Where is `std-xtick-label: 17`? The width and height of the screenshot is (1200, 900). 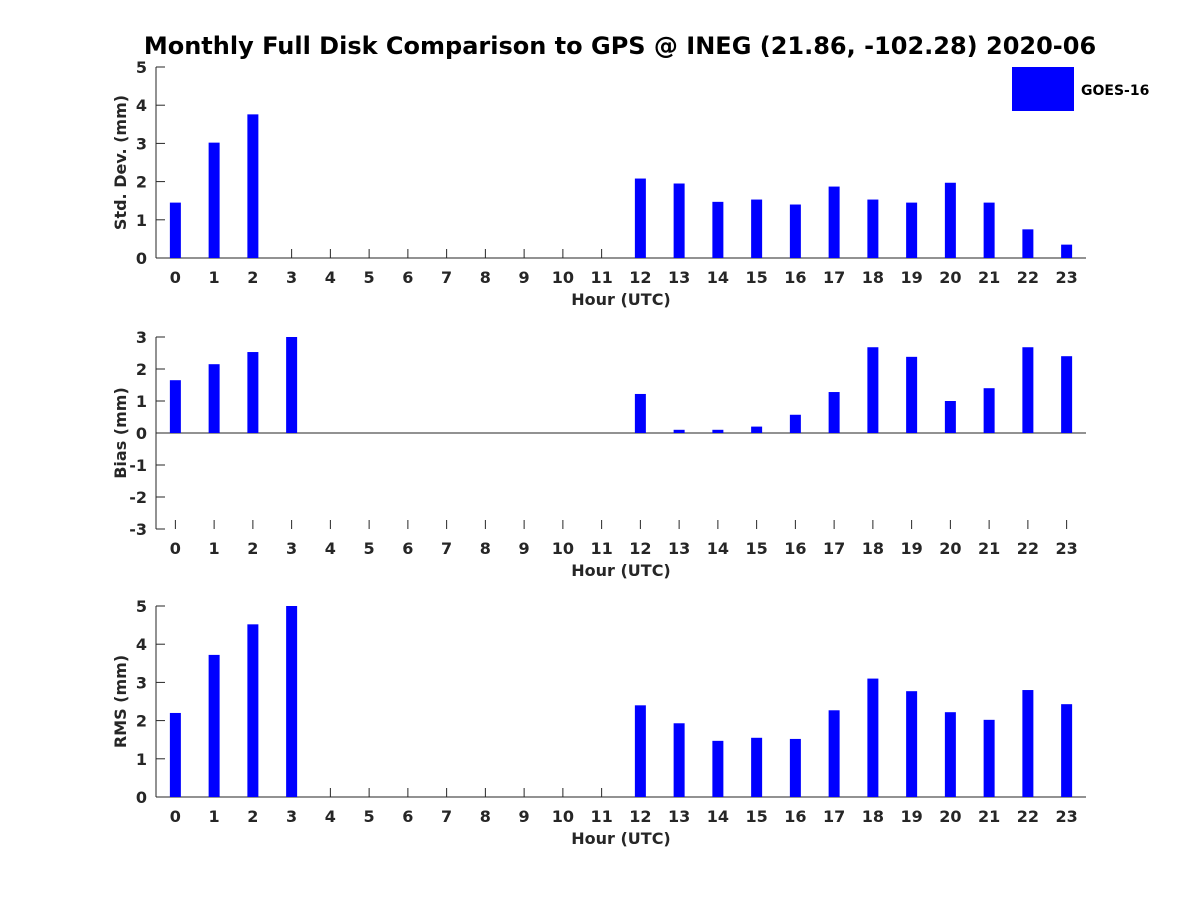
std-xtick-label: 17 is located at coordinates (834, 277).